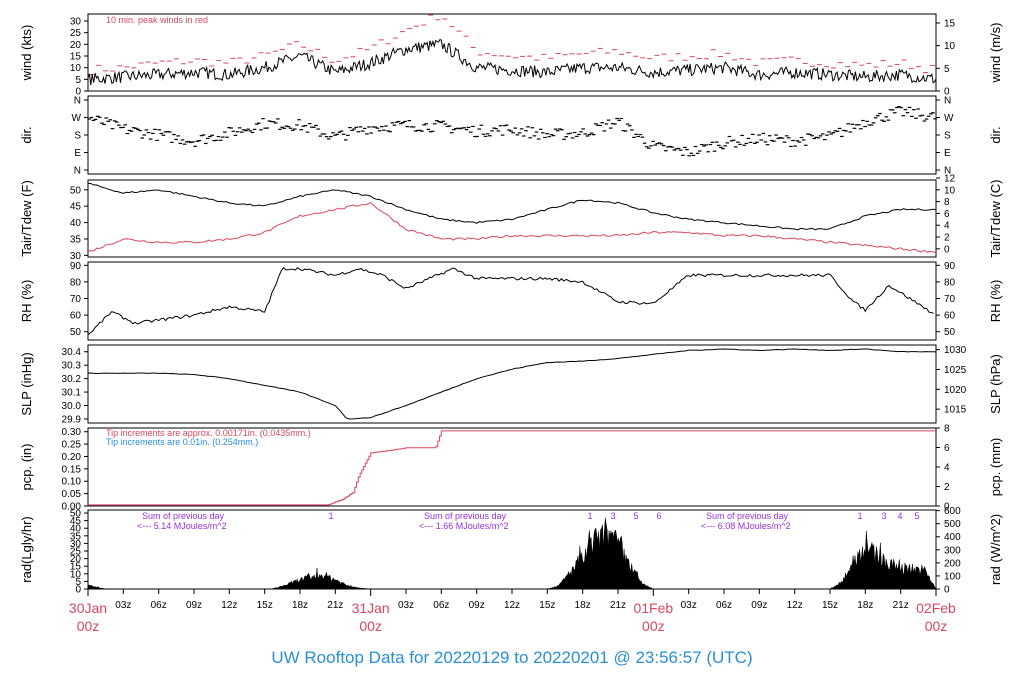 This screenshot has width=1024, height=700. I want to click on rh-right-tick-label: 80, so click(950, 282).